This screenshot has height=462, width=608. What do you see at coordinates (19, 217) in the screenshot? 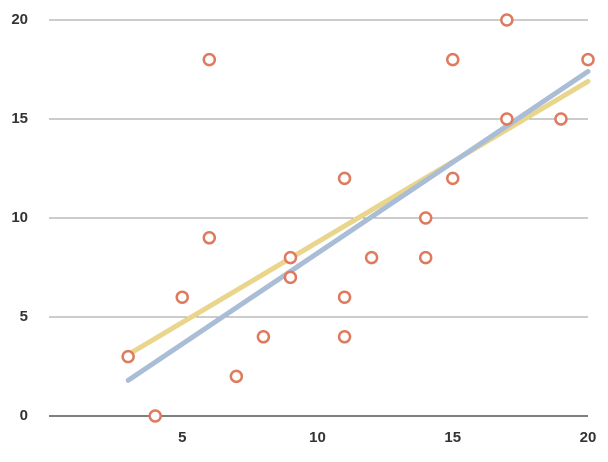
I see `y-tick-label: 10` at bounding box center [19, 217].